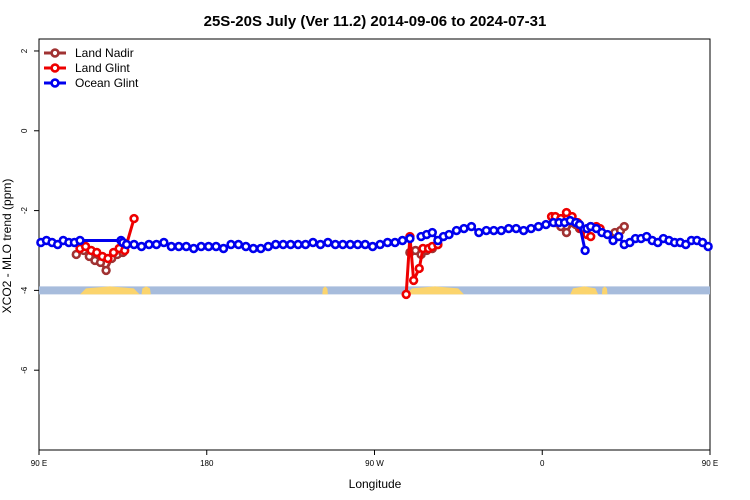  I want to click on surface-band, so click(374, 290).